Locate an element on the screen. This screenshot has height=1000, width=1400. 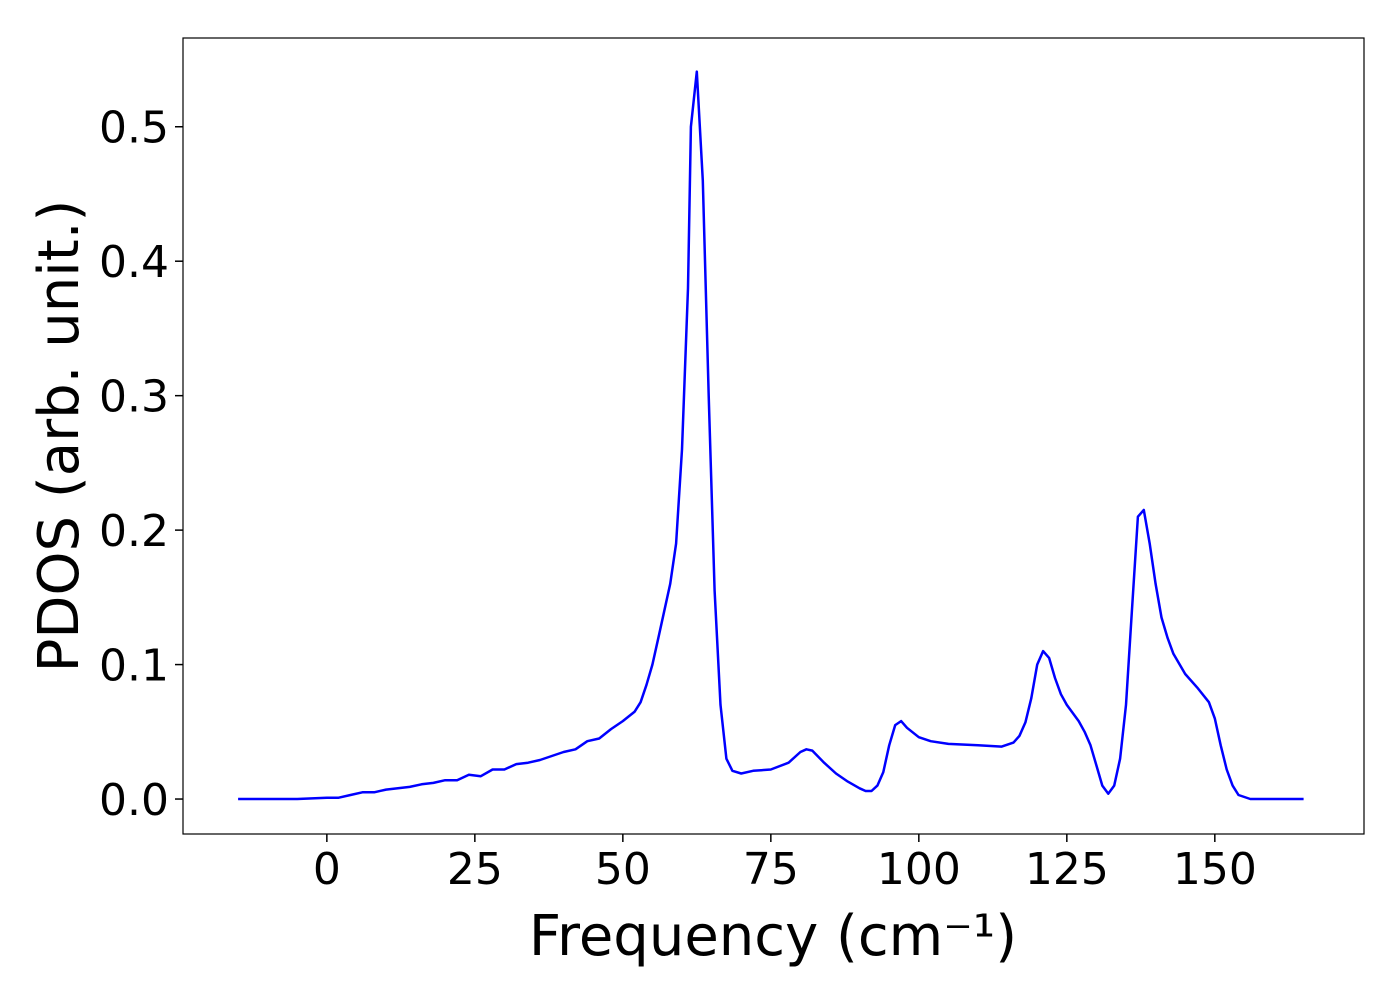
y-tick-label: 0.0 is located at coordinates (134, 800).